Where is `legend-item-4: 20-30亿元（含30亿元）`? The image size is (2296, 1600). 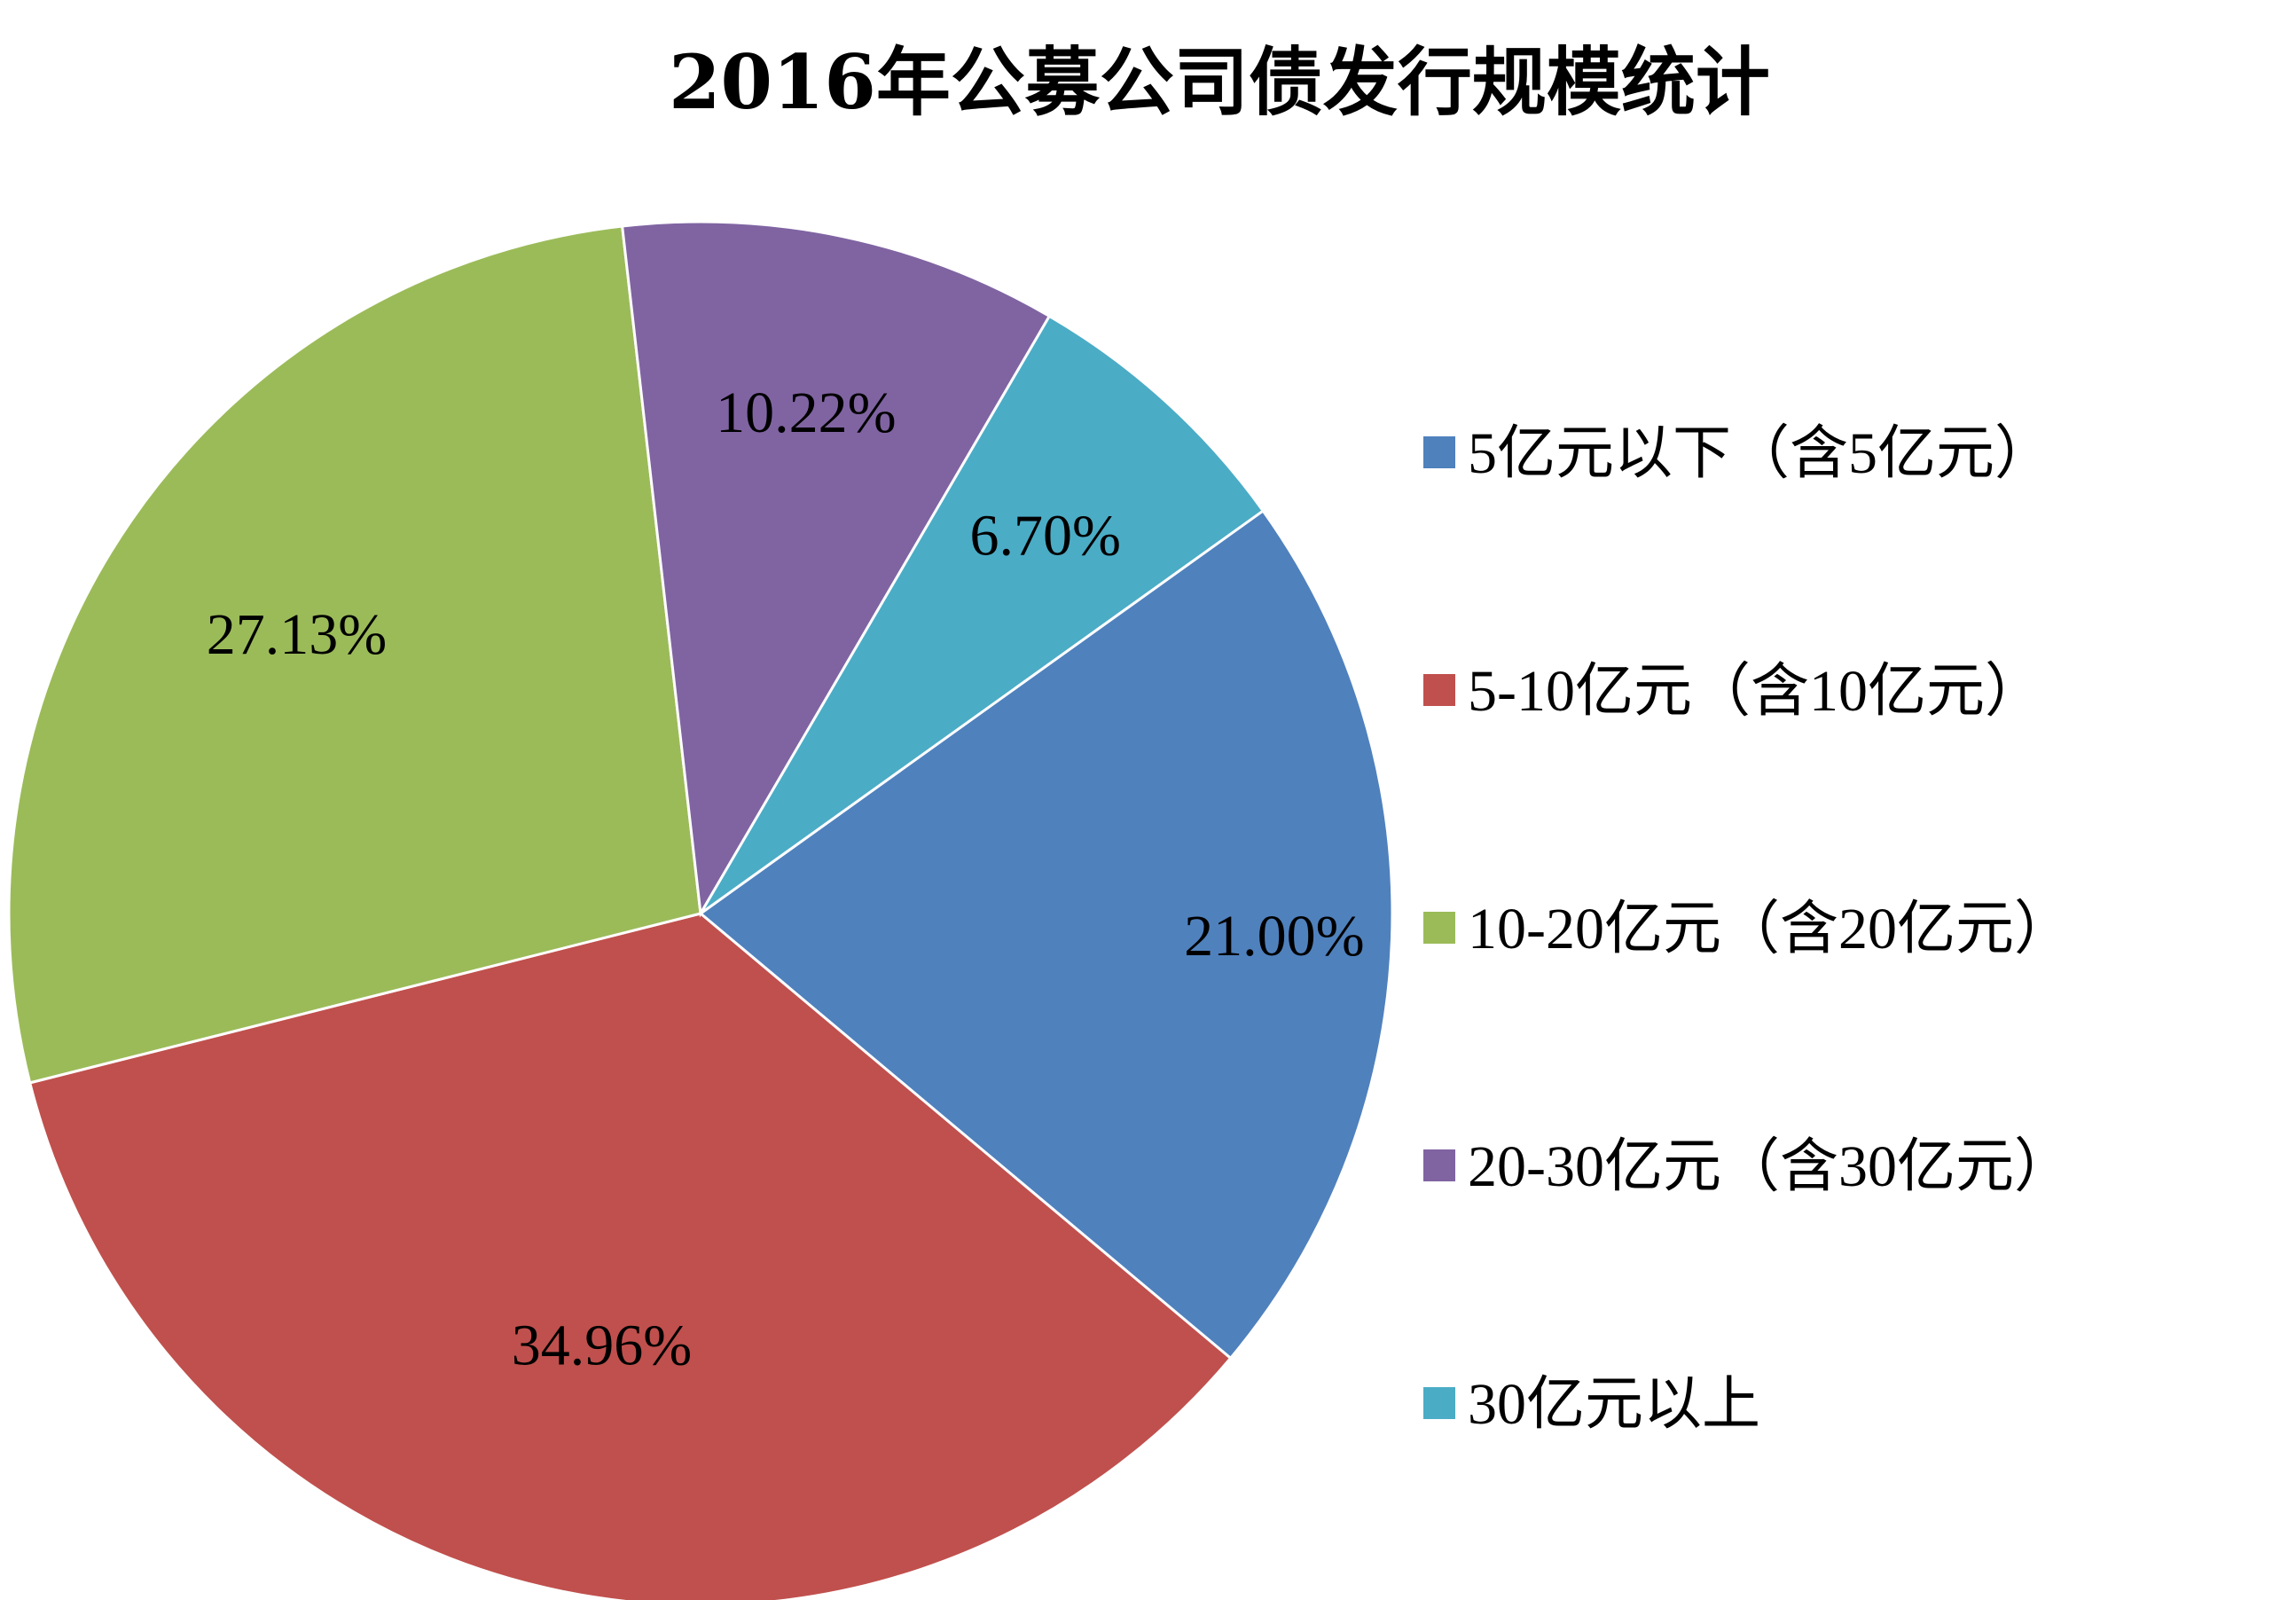 legend-item-4: 20-30亿元（含30亿元） is located at coordinates (1748, 1166).